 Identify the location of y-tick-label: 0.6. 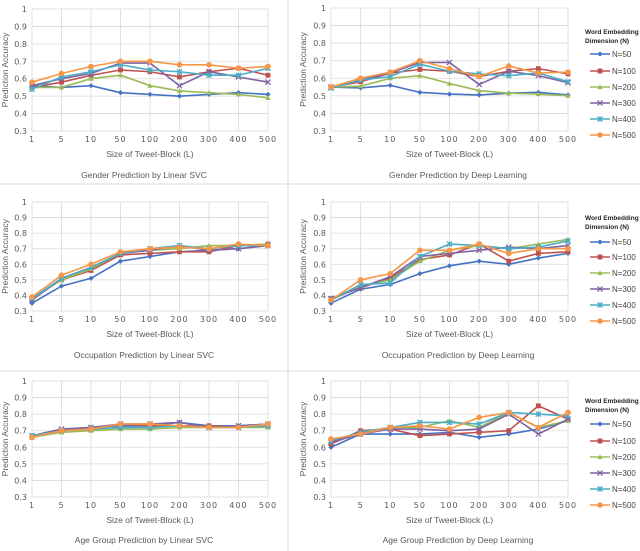
(319, 447).